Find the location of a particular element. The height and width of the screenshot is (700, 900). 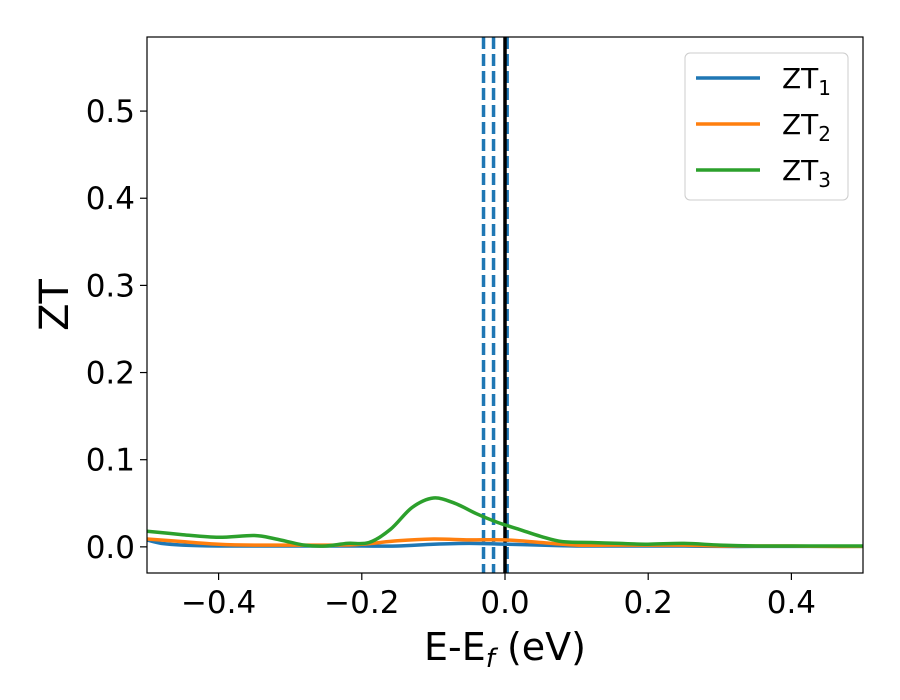

series-line-zt3 is located at coordinates (505, 522).